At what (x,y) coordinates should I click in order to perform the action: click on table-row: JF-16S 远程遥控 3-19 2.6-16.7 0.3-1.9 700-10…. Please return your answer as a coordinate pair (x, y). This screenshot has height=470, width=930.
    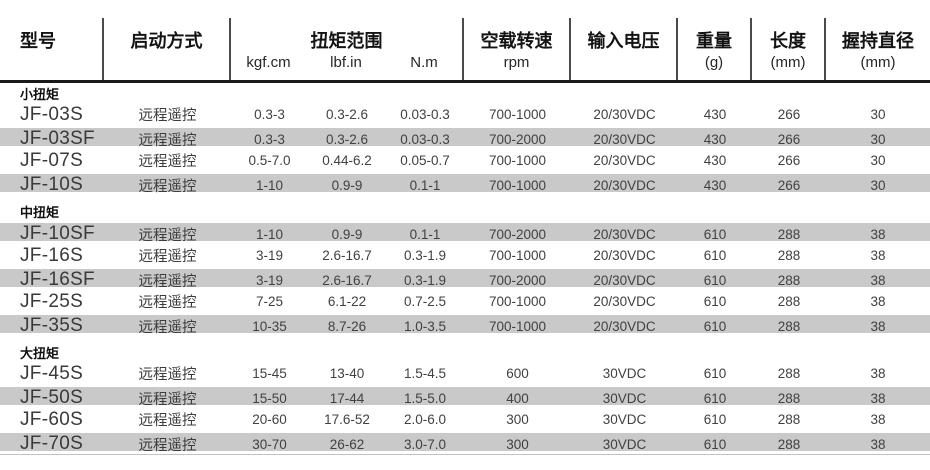
    Looking at the image, I should click on (465, 255).